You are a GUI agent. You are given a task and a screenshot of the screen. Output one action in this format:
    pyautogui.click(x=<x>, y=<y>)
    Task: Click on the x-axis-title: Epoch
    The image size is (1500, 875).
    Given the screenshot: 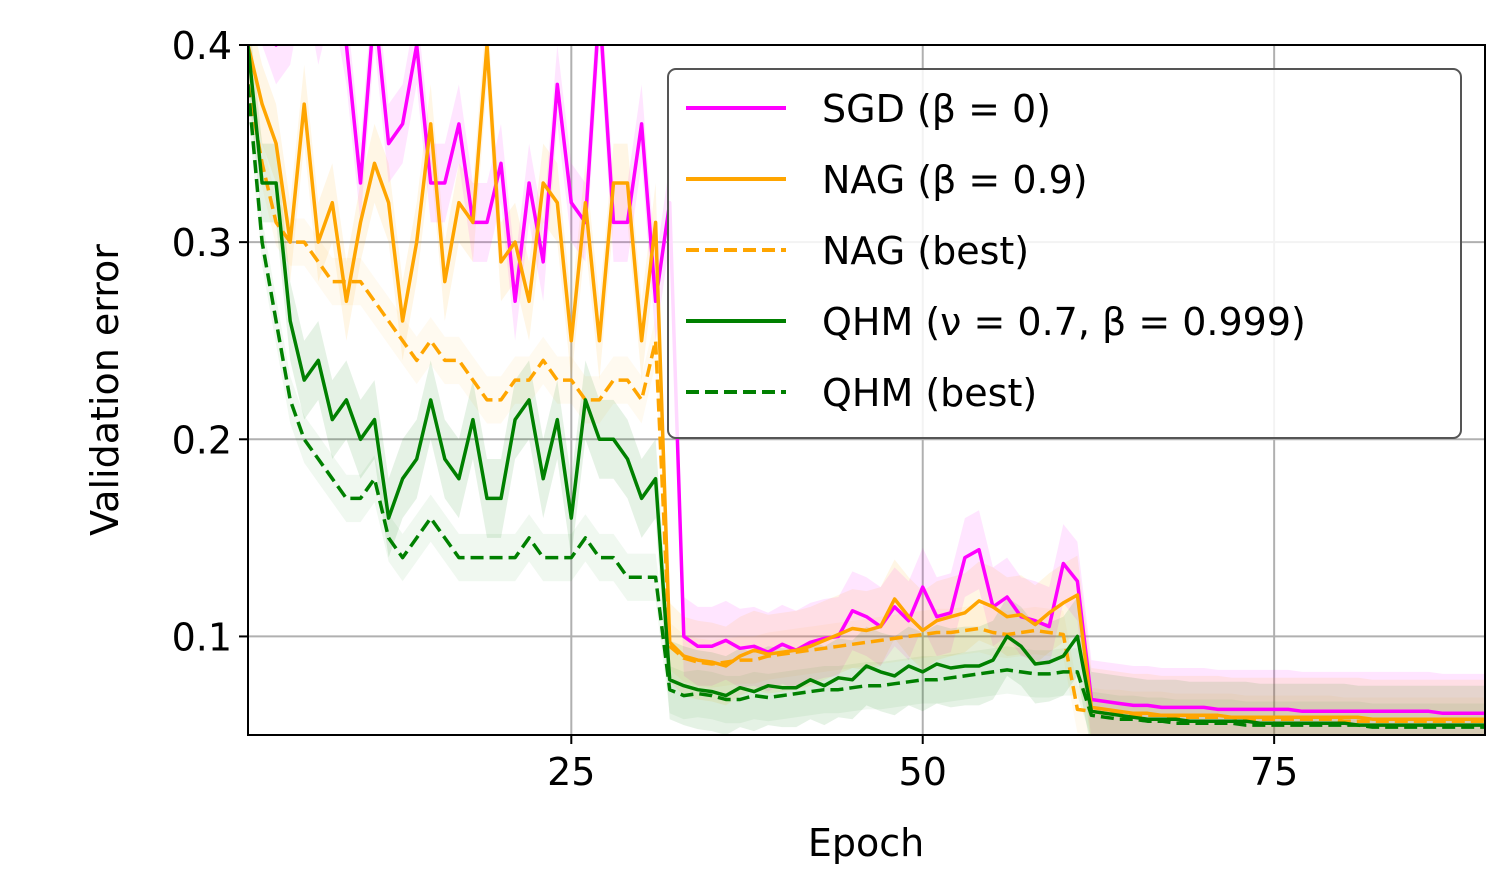 What is the action you would take?
    pyautogui.click(x=866, y=843)
    